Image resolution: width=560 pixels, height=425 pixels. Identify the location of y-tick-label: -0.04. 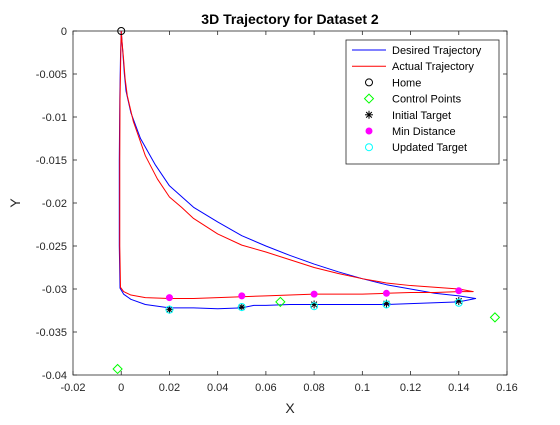
(54, 376).